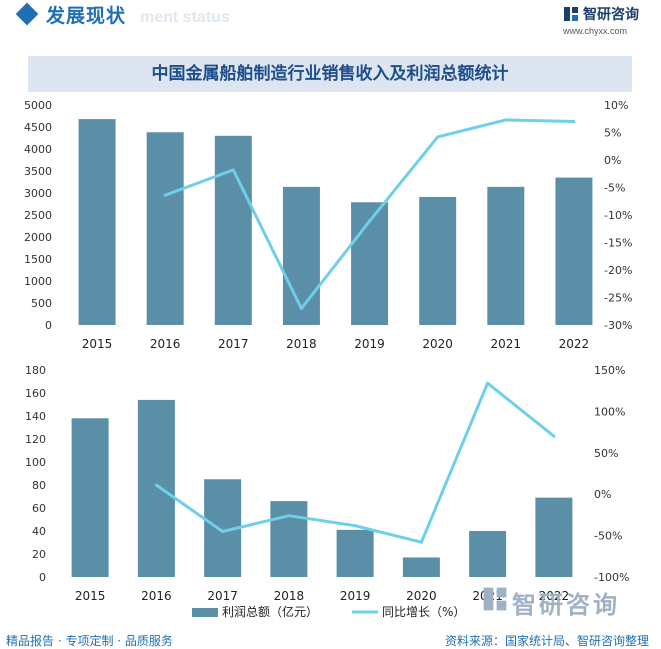 This screenshot has height=649, width=661. What do you see at coordinates (608, 536) in the screenshot?
I see `y-right-tick-label: -50%` at bounding box center [608, 536].